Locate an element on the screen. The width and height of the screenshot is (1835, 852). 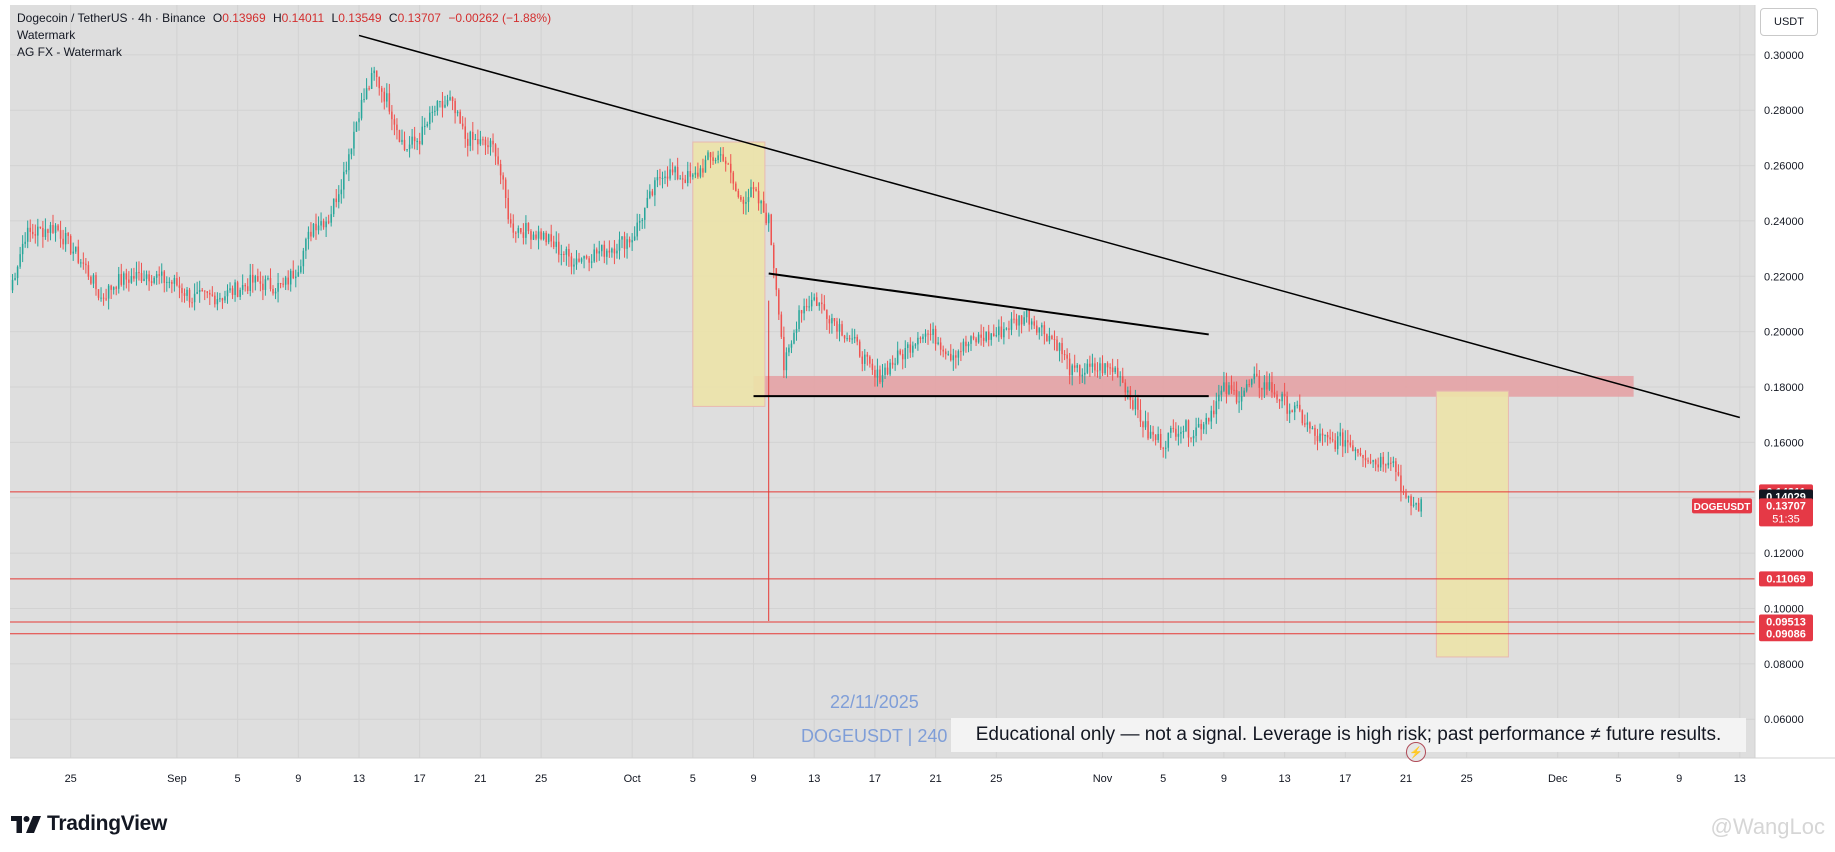
currency-button: USDT is located at coordinates (1789, 22).